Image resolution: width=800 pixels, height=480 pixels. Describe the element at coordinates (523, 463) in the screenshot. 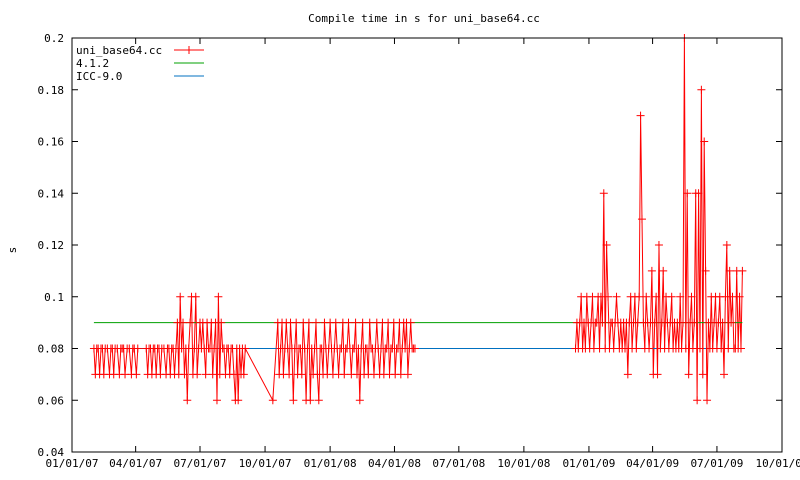

I see `x-tick-label: 10/01/08` at that location.